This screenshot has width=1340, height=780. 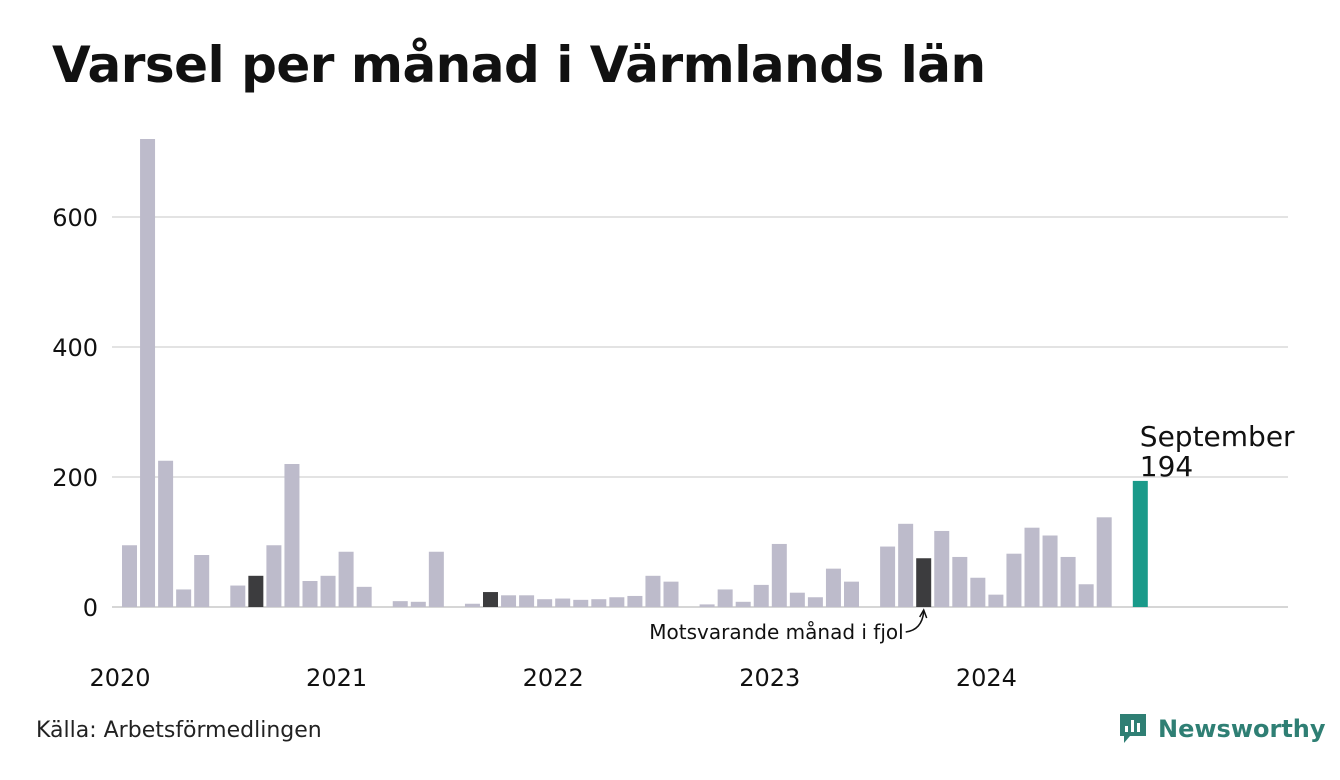 What do you see at coordinates (986, 678) in the screenshot?
I see `x-tick-label: 2024` at bounding box center [986, 678].